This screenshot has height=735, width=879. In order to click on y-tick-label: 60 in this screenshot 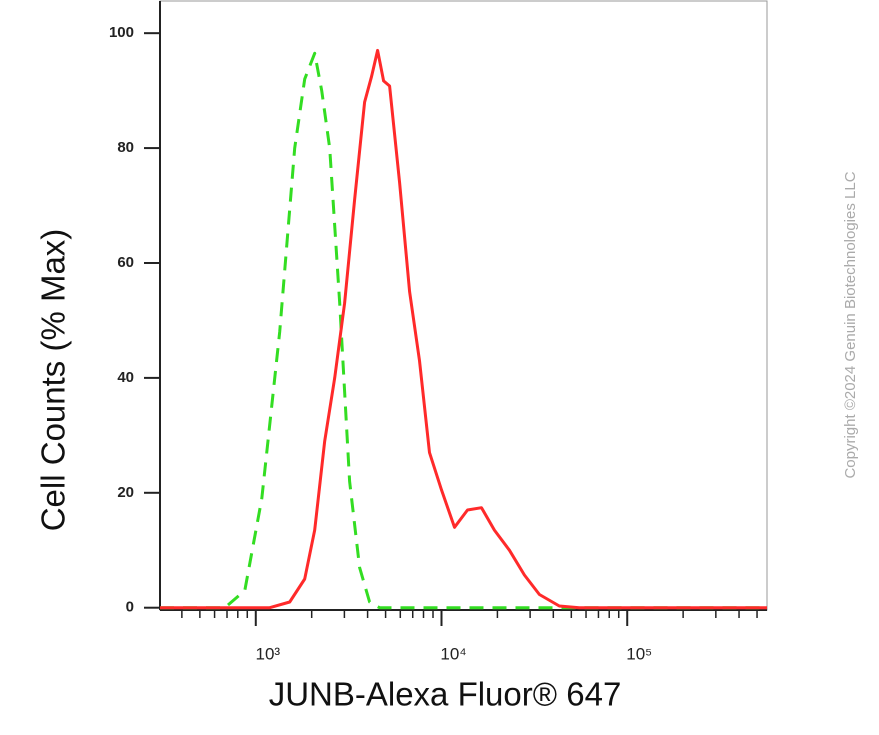, I will do `click(125, 262)`.